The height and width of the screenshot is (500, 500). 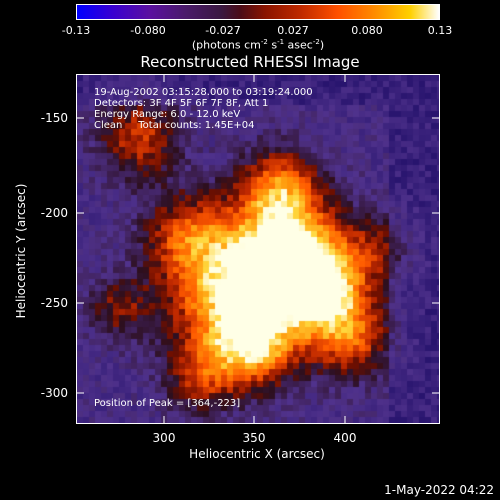 What do you see at coordinates (148, 30) in the screenshot?
I see `colorbar-tick-label: -0.080` at bounding box center [148, 30].